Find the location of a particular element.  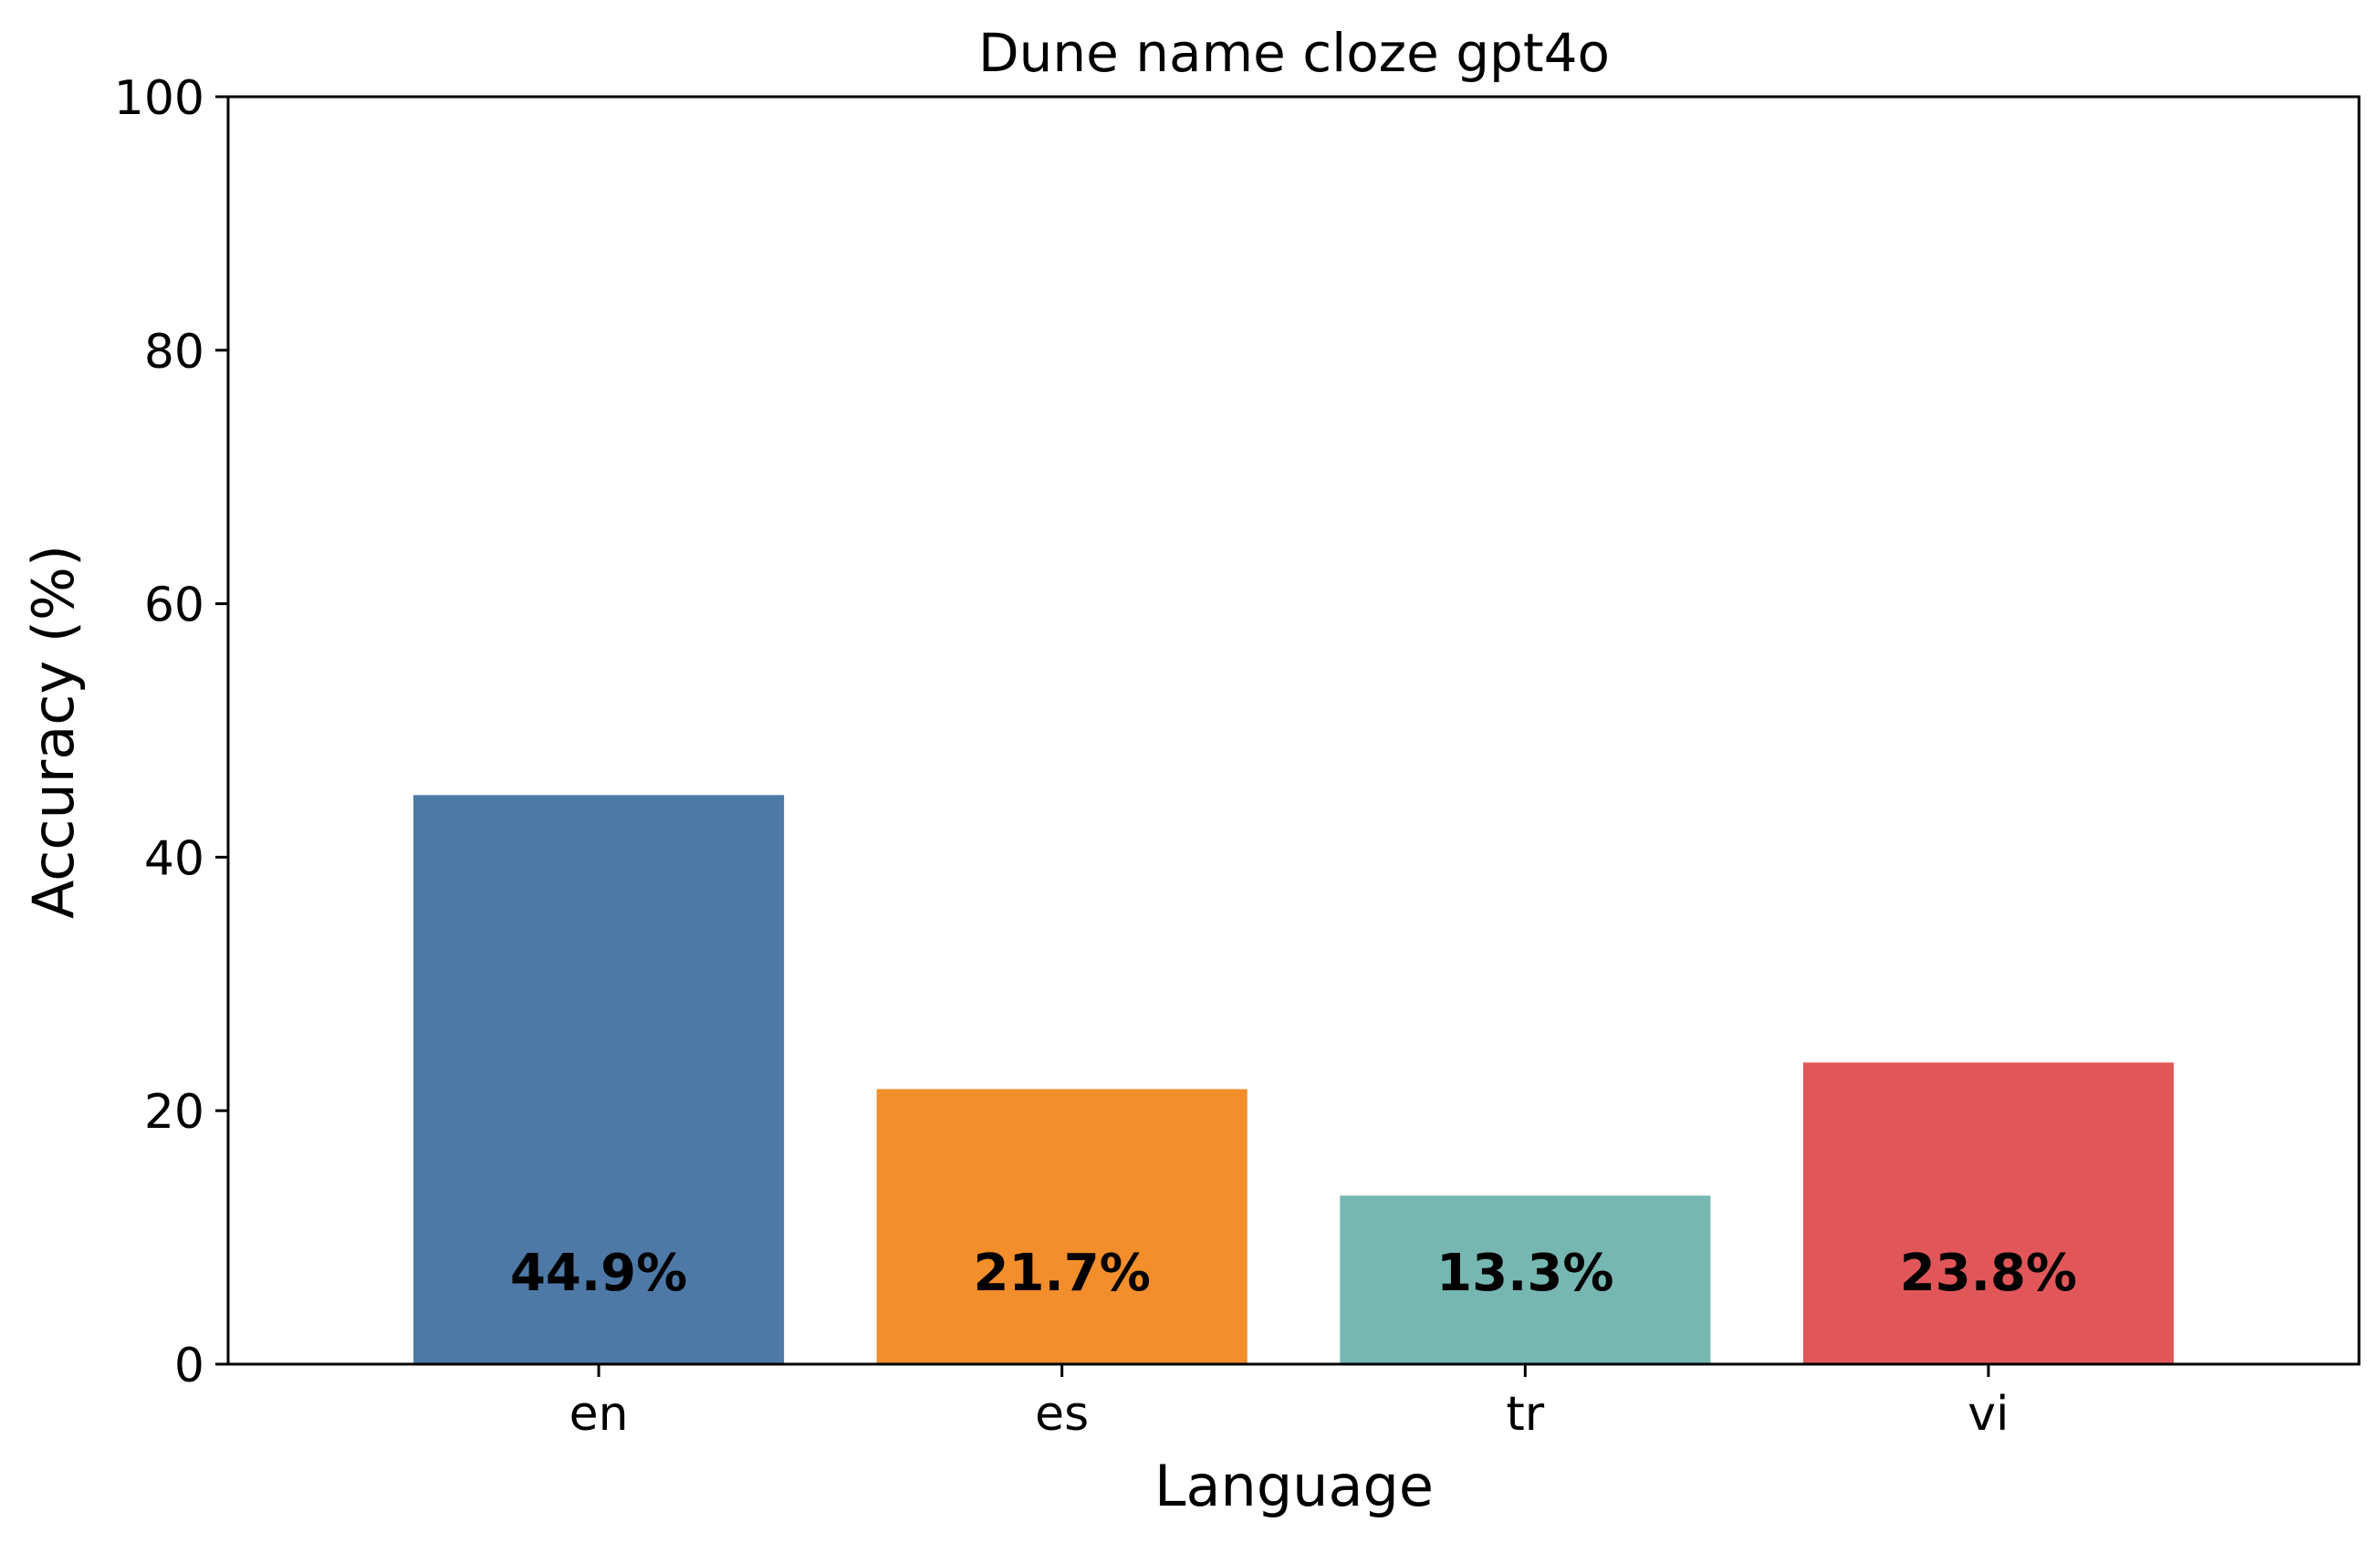

x-tick-label-en: en is located at coordinates (599, 1414).